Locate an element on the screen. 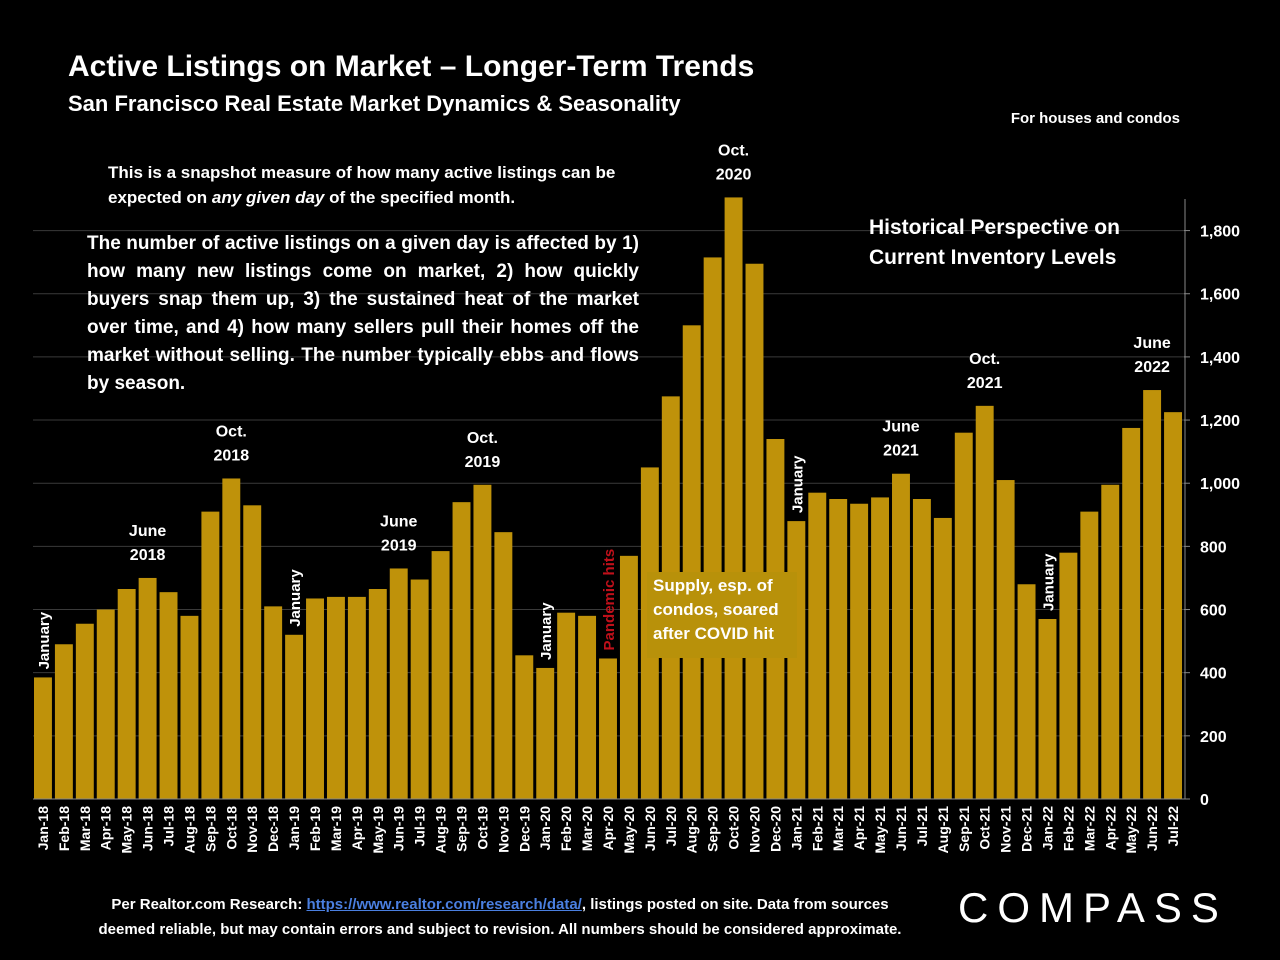  x-tick-label: Apr-20 is located at coordinates (608, 828).